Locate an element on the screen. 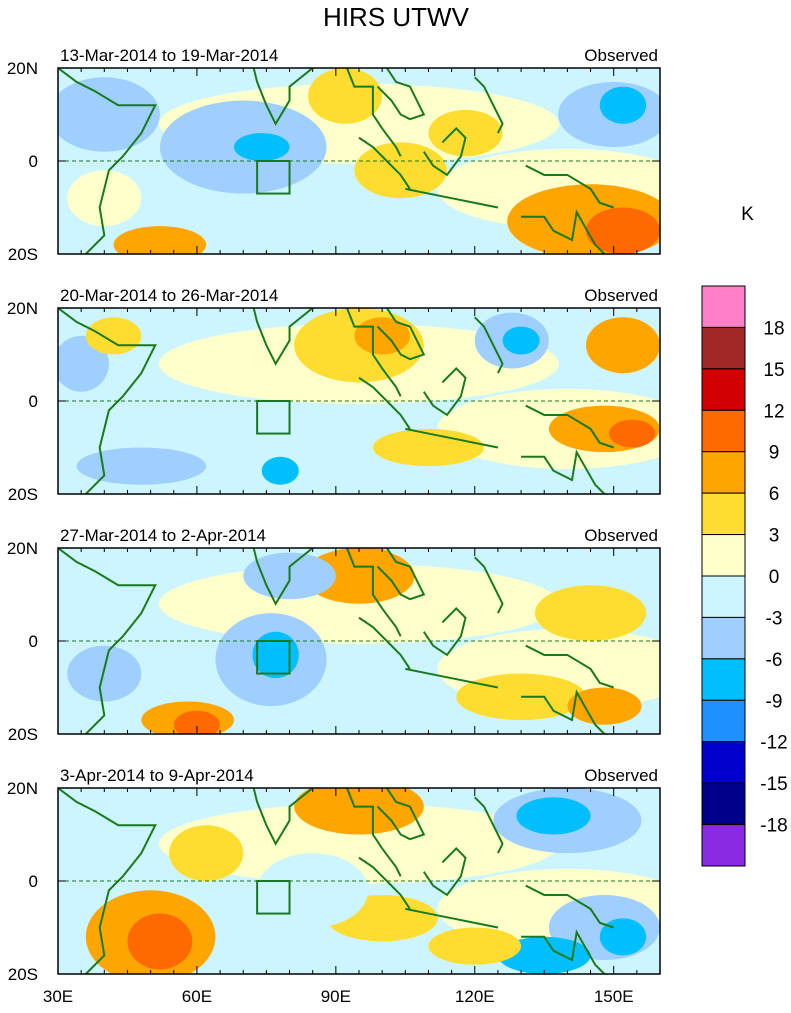 This screenshot has width=791, height=1013. colorbar-label: -9 is located at coordinates (774, 701).